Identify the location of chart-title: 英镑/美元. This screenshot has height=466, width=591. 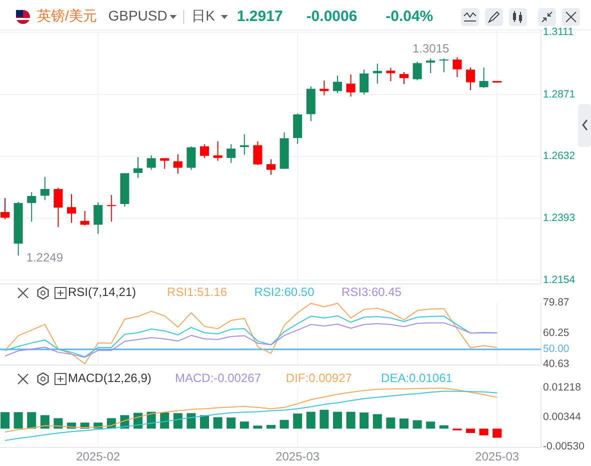
(67, 16).